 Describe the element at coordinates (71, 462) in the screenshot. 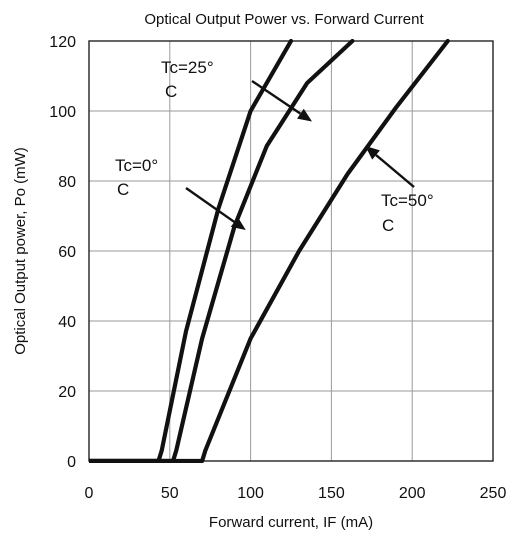

I see `y-tick-label: 0` at that location.